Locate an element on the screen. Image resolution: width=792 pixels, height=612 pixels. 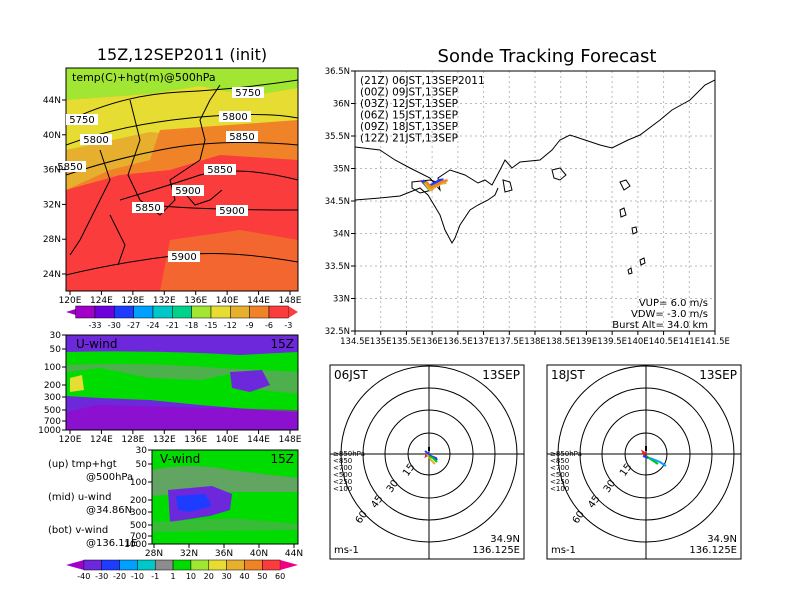
x-tick-label: 124E is located at coordinates (101, 301).